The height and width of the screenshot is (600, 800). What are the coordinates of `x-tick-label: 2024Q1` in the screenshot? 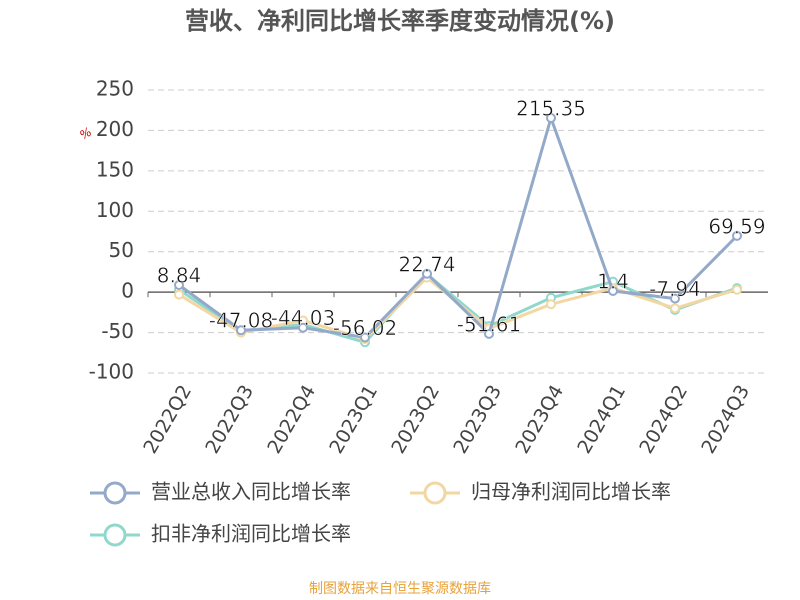 It's located at (601, 419).